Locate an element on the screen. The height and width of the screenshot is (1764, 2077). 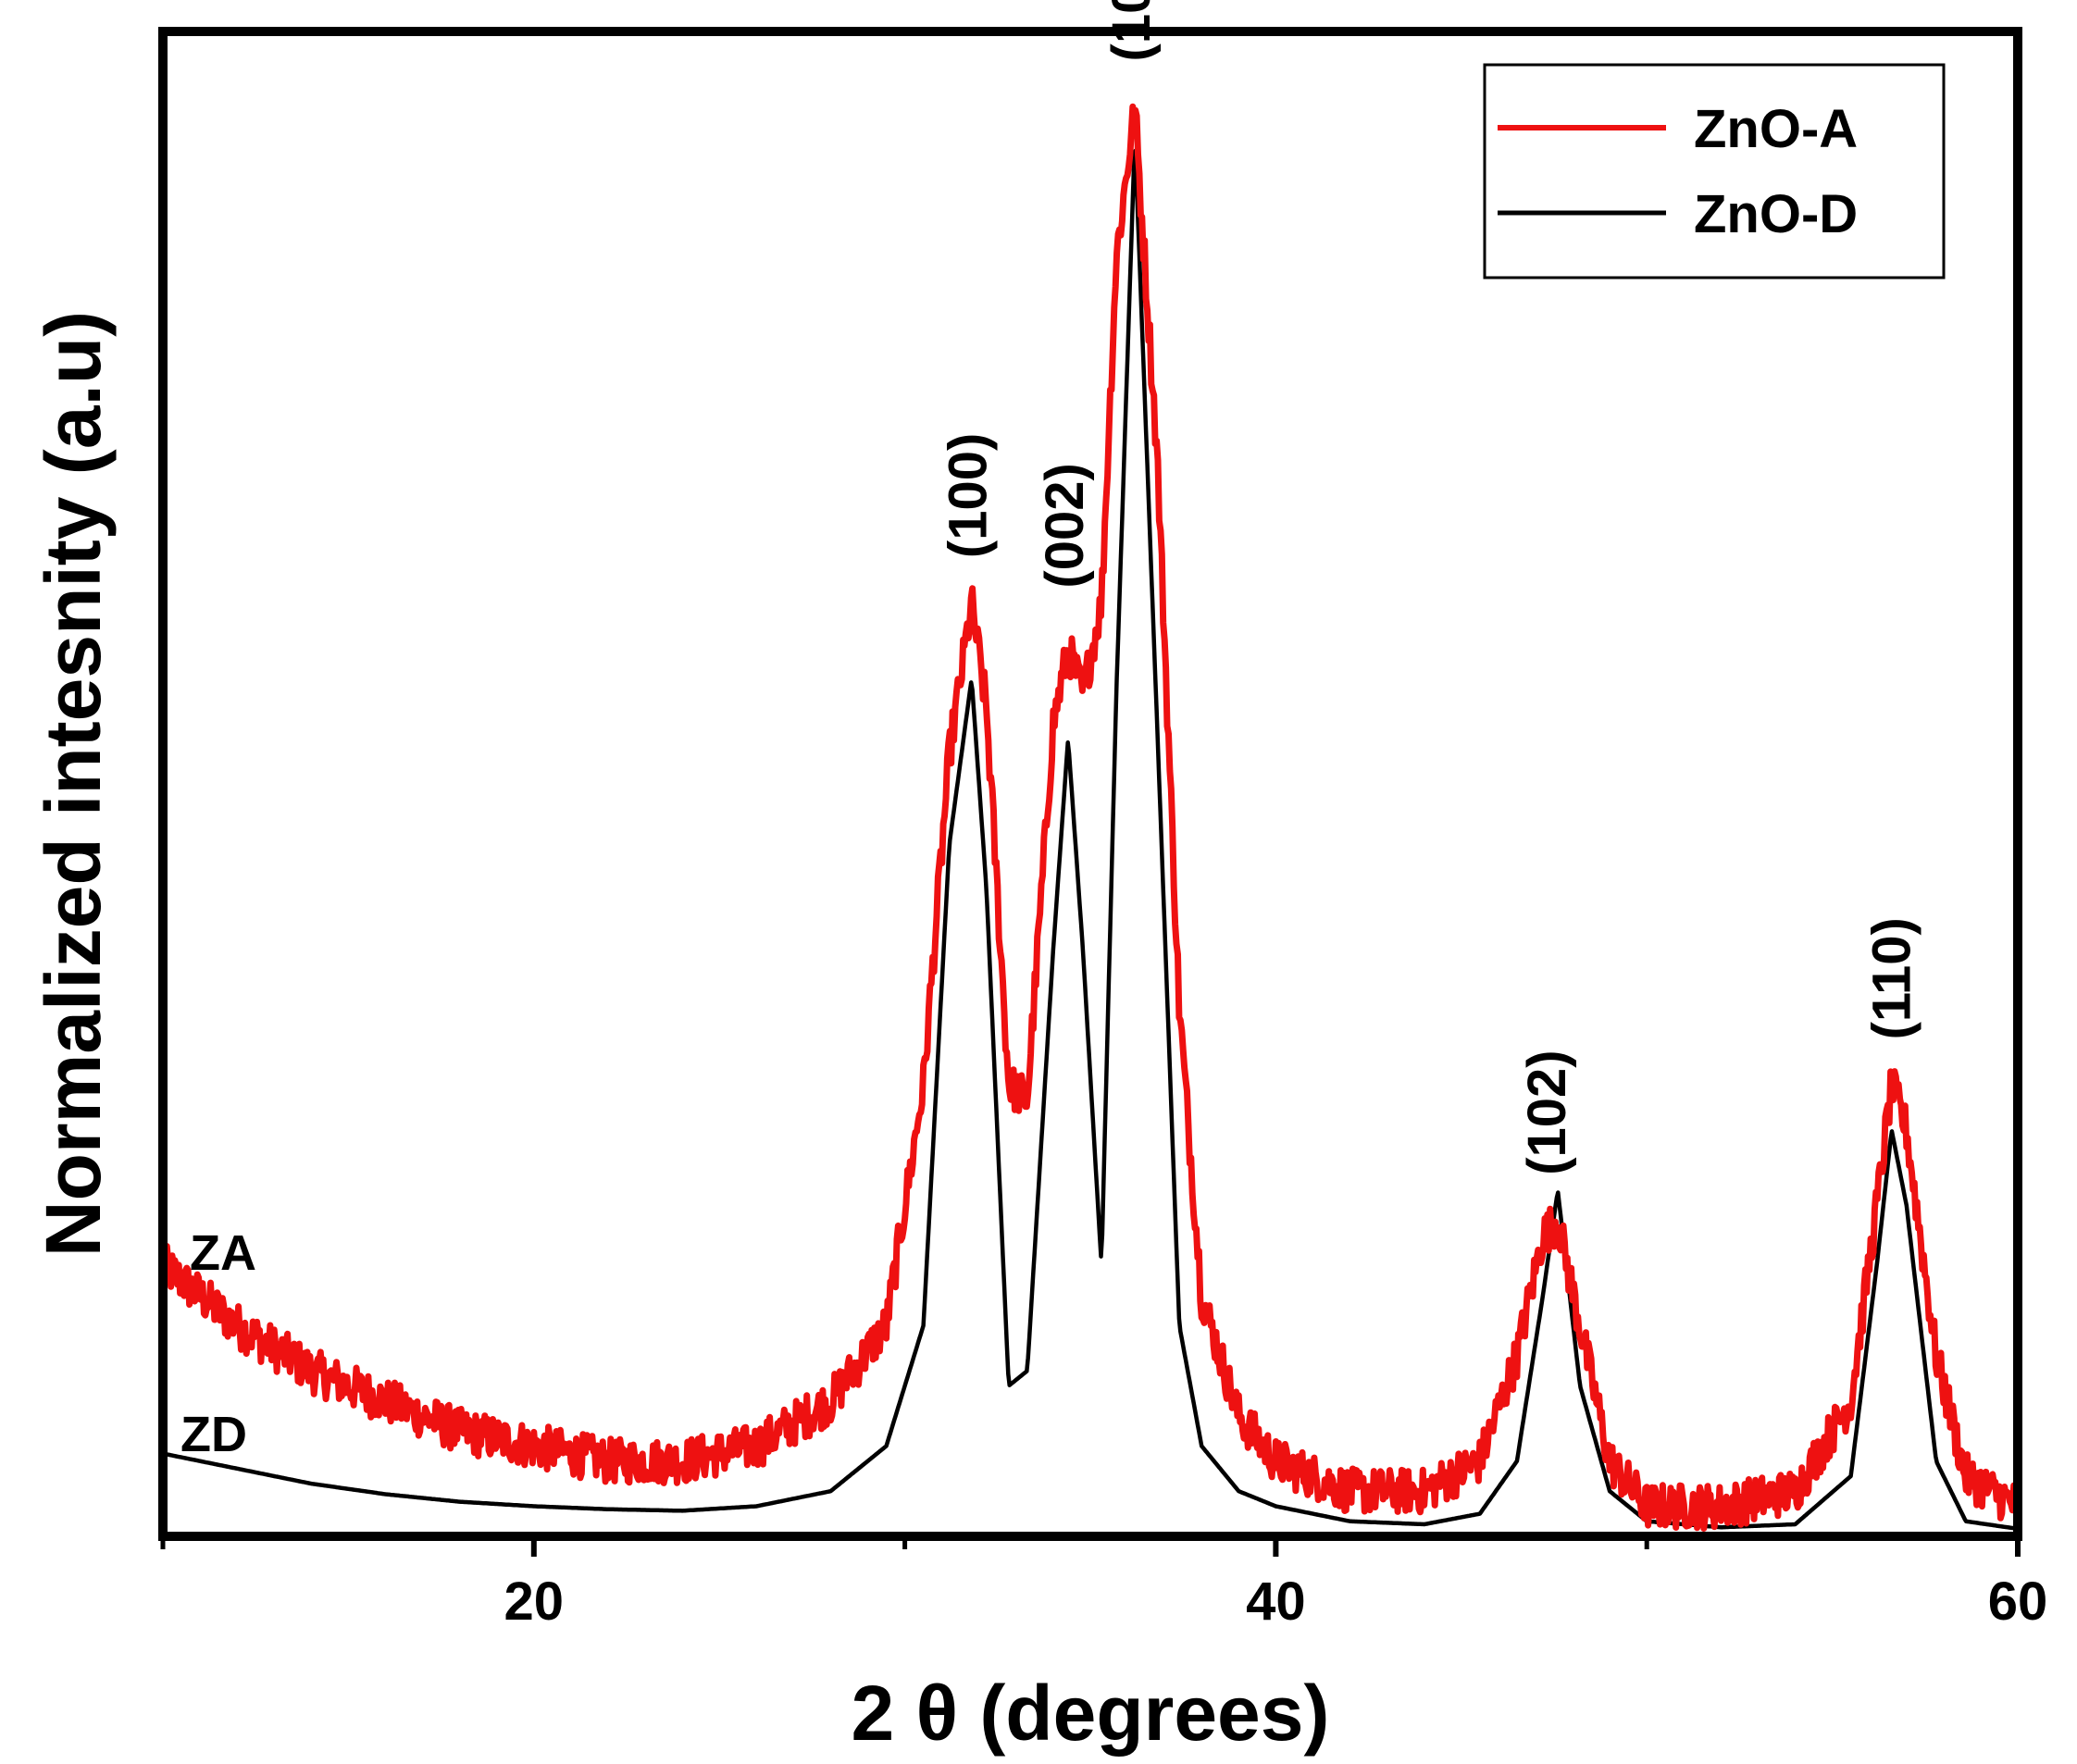
peak-label: (101) is located at coordinates (1131, 31).